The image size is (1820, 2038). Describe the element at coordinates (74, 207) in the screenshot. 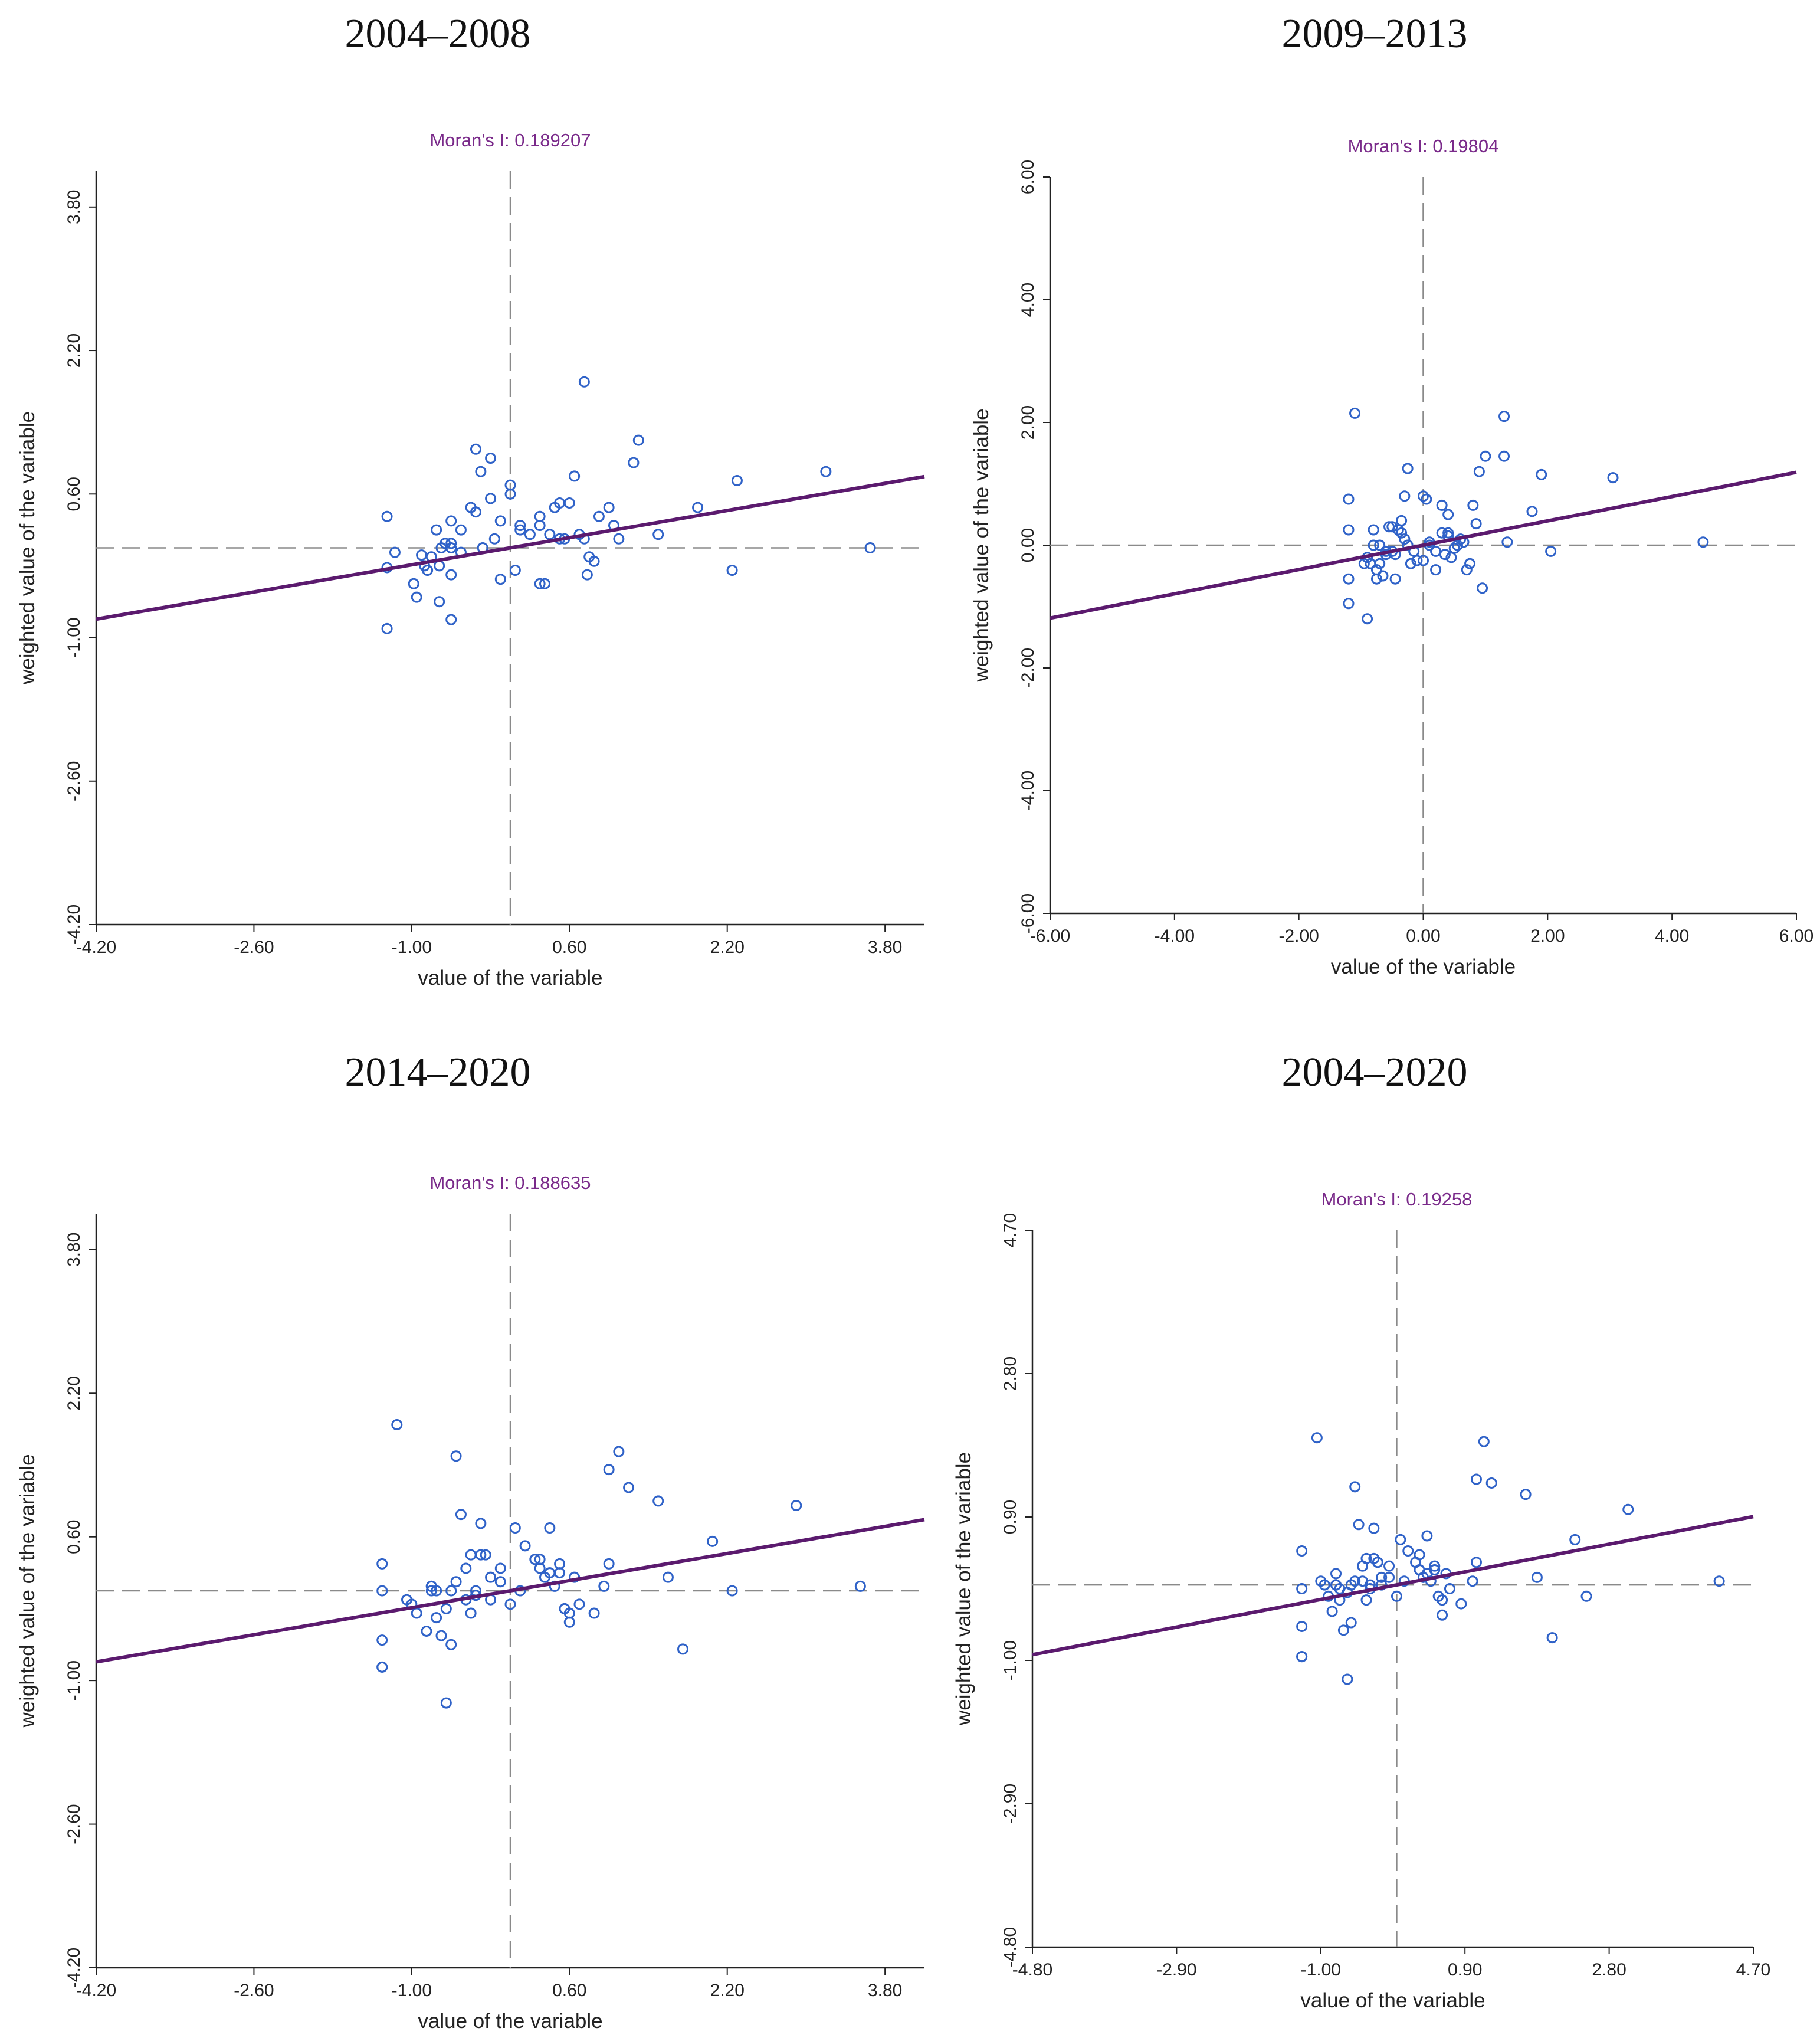

I see `y-tick-label: 3.80` at that location.